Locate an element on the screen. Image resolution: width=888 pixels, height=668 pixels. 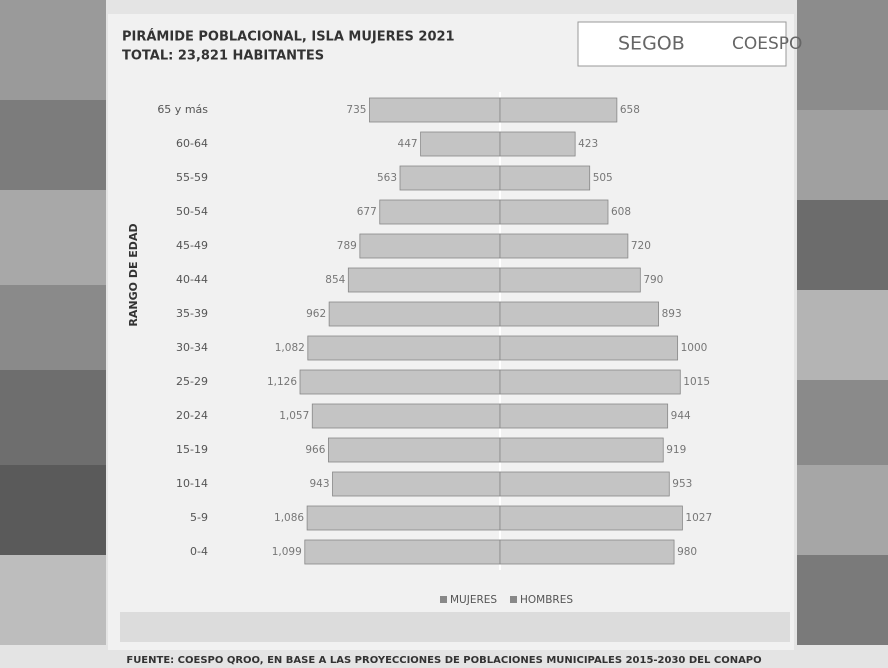
value-label: 677 is located at coordinates (367, 212).